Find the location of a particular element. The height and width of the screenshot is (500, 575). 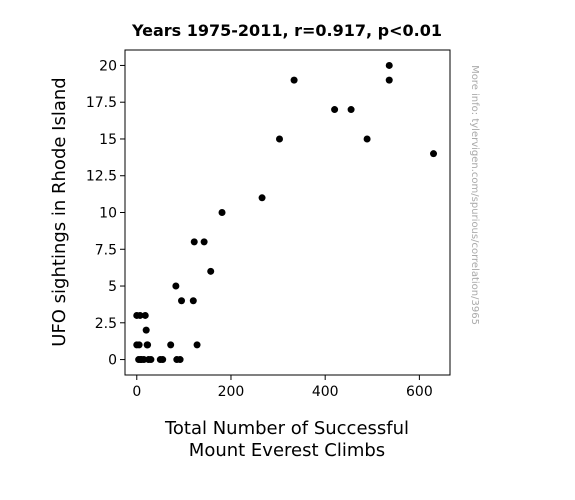

y-axis-title: UFO sightings in Rhode Island is located at coordinates (59, 211).